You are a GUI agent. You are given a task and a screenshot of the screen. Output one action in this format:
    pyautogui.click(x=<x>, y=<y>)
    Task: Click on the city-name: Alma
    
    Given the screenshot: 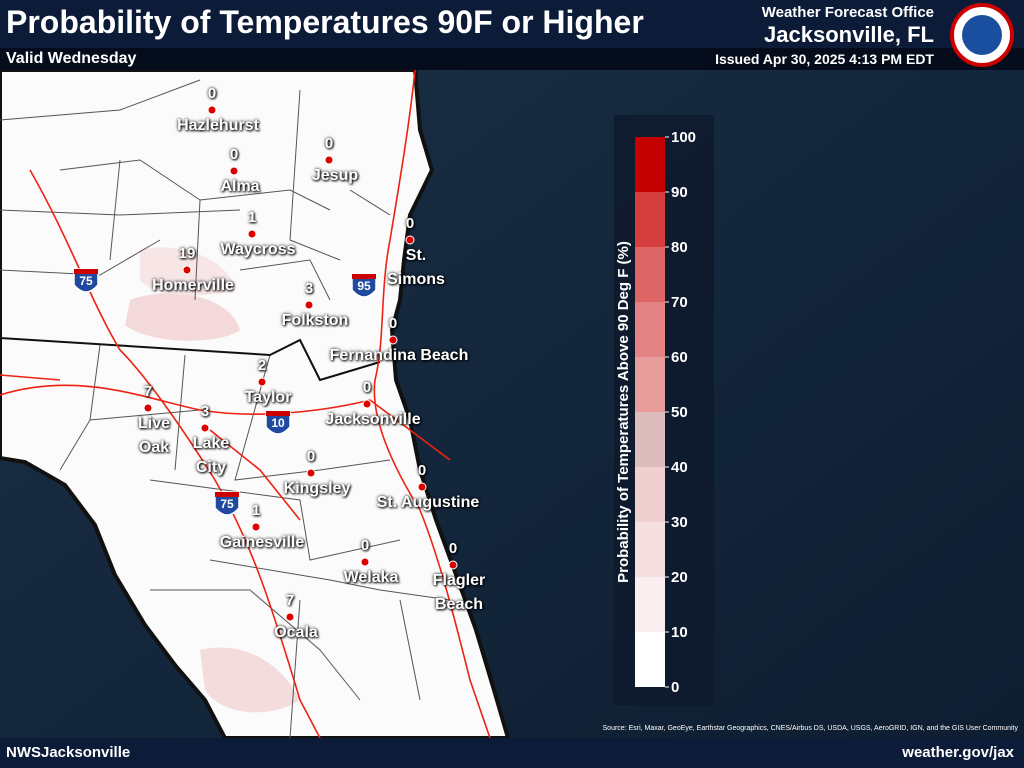 What is the action you would take?
    pyautogui.click(x=240, y=186)
    